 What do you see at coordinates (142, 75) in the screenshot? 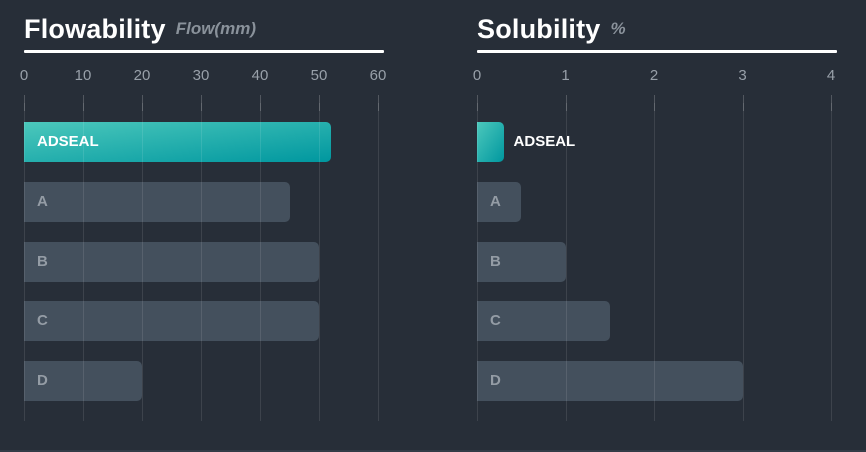
I see `x-tick-label: 20` at bounding box center [142, 75].